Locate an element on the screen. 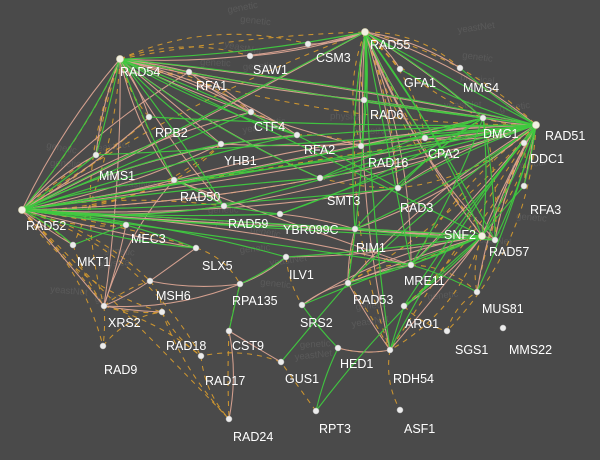 The image size is (600, 460). node-mre11 is located at coordinates (411, 265).